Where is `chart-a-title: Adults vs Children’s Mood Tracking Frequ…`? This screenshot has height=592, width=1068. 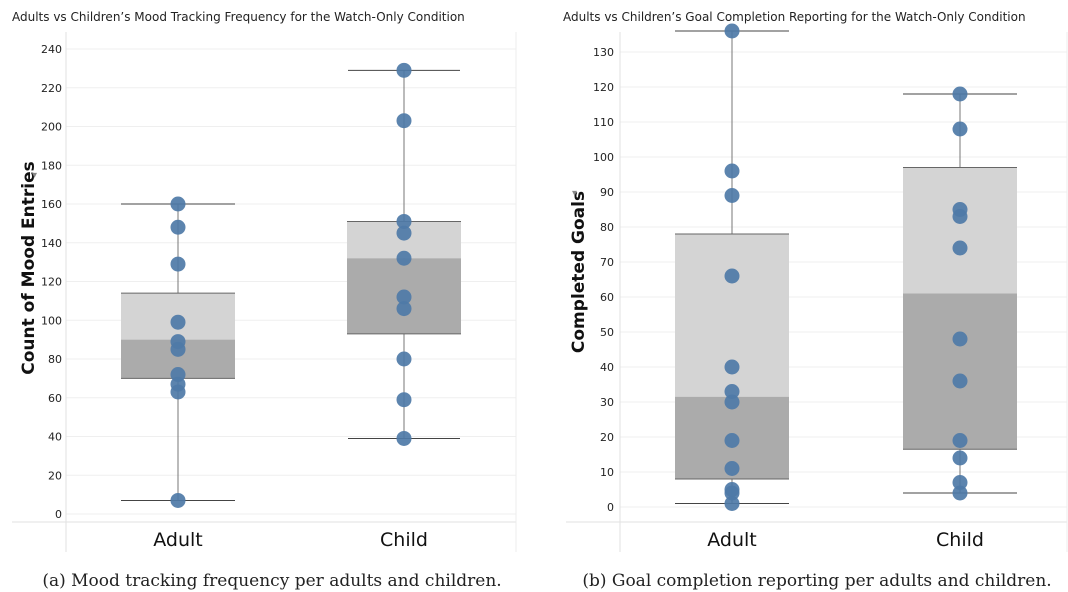 chart-a-title: Adults vs Children’s Mood Tracking Frequ… is located at coordinates (238, 17).